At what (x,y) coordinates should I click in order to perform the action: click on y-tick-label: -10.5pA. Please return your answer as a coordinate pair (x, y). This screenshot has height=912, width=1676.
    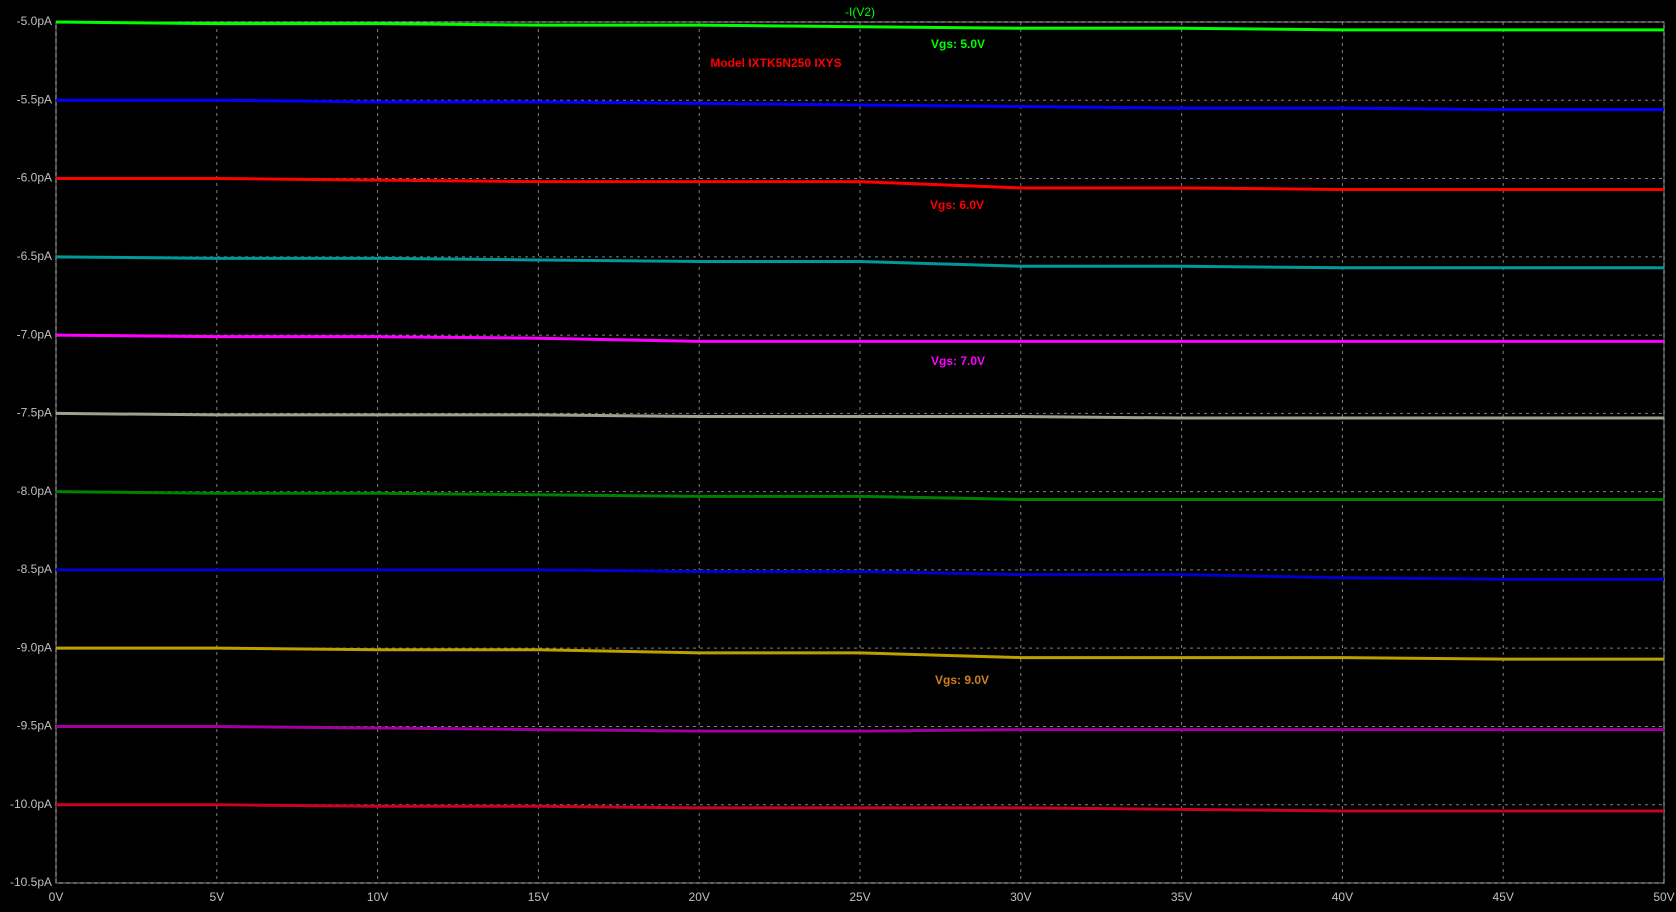
    Looking at the image, I should click on (31, 882).